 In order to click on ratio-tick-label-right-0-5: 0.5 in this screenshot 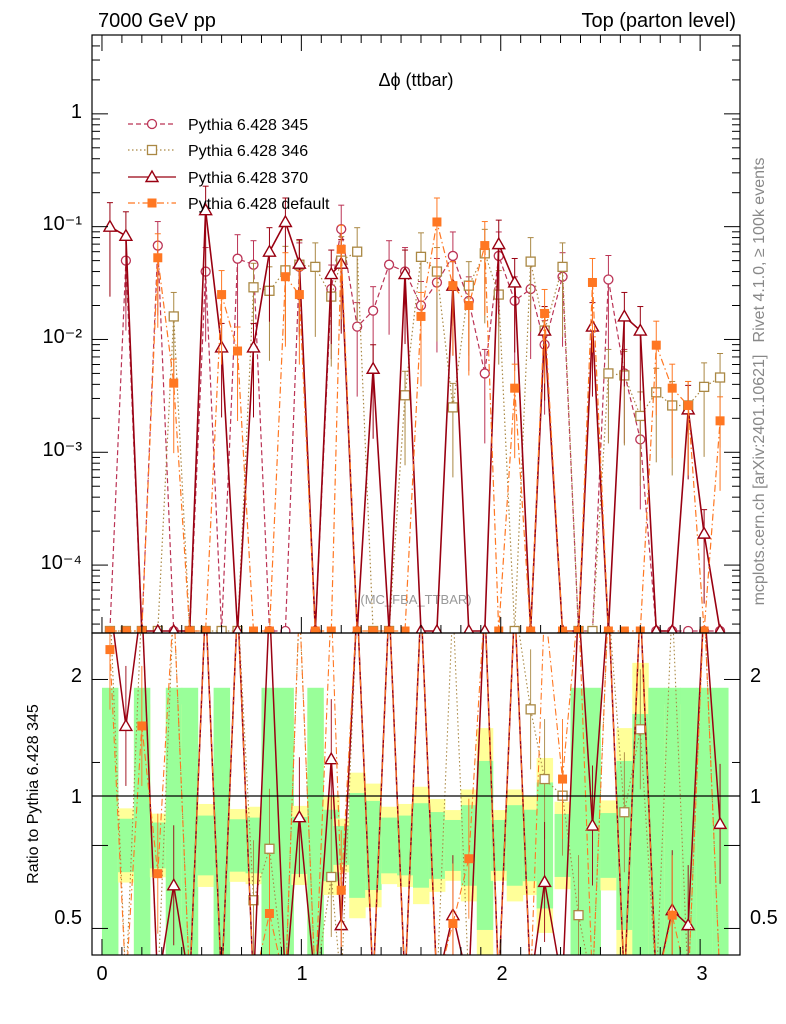, I will do `click(764, 918)`.